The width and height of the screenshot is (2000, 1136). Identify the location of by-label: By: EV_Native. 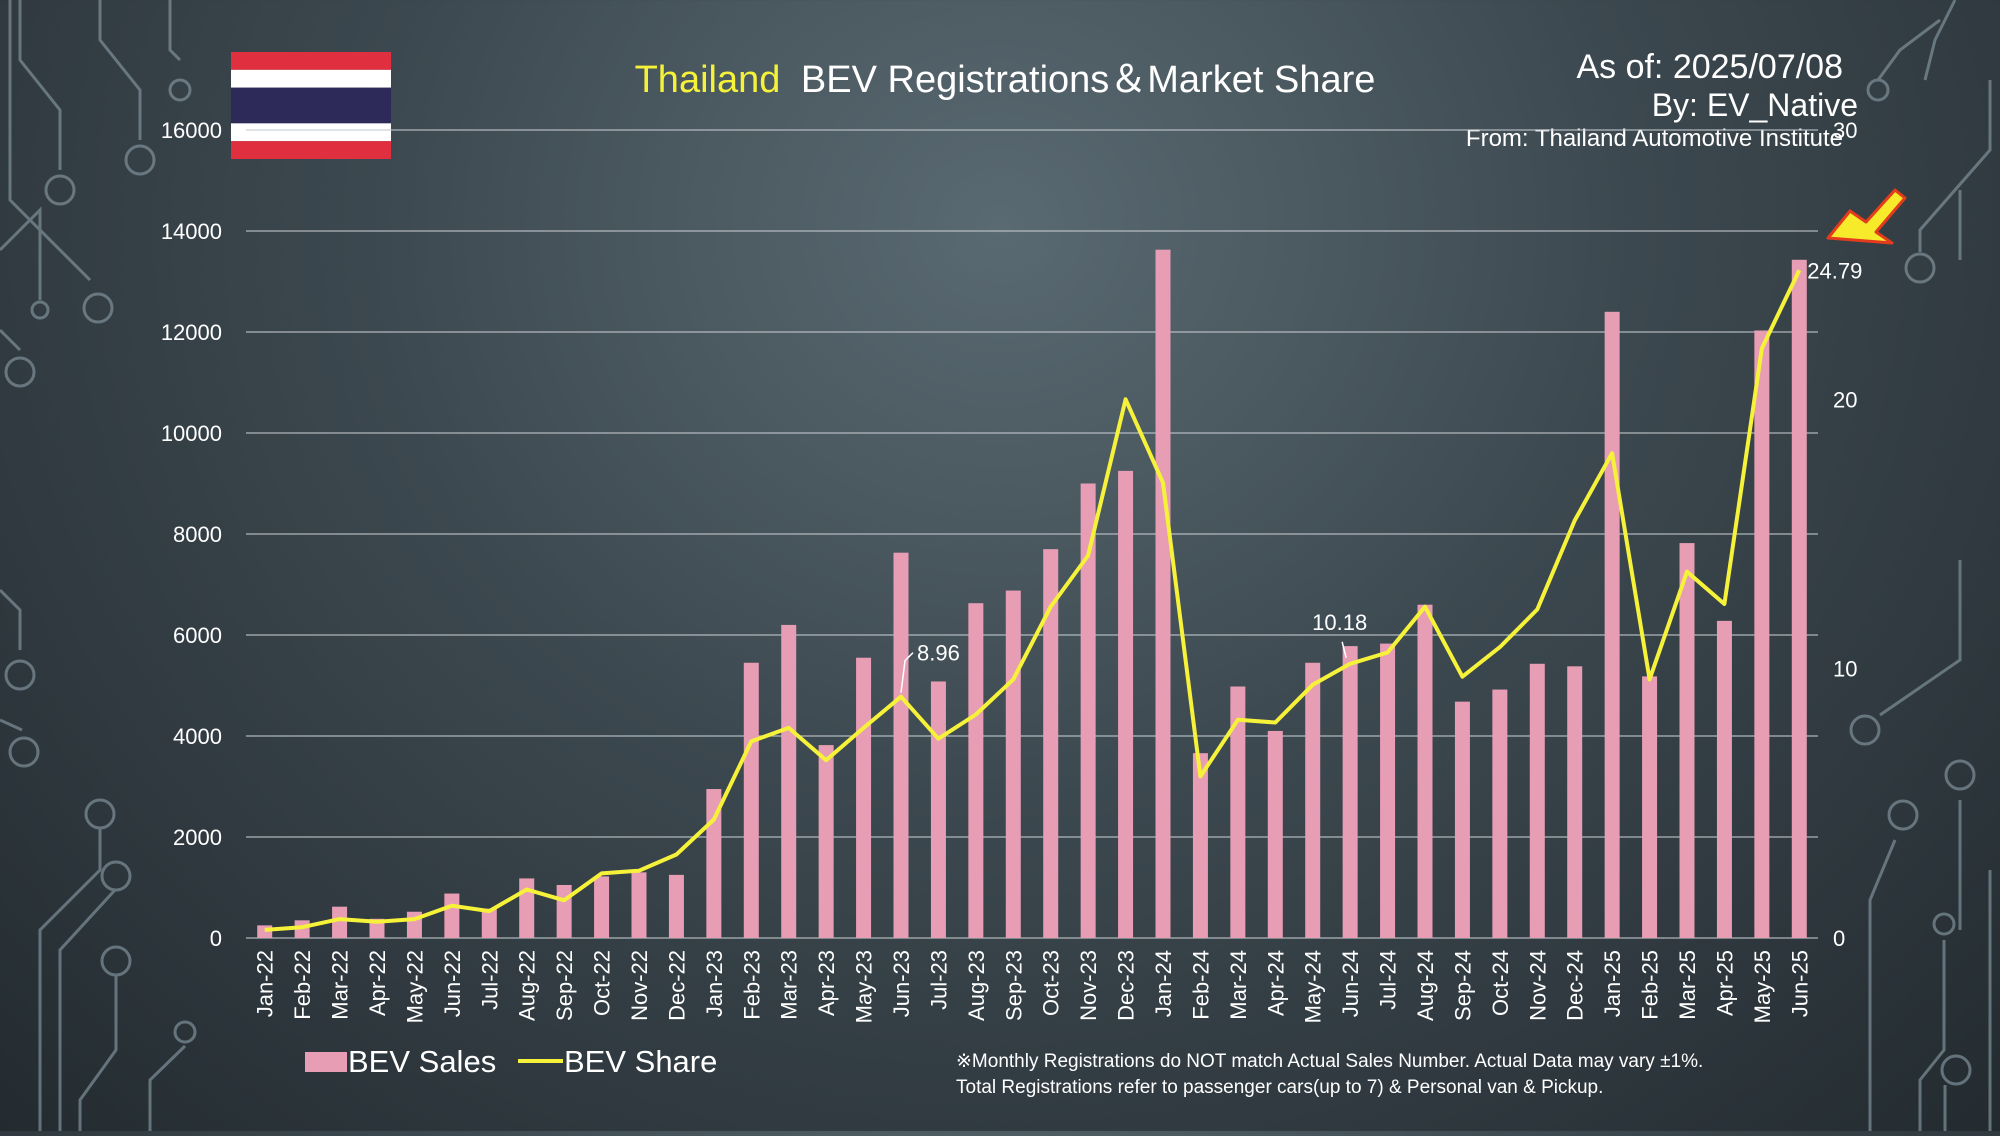
(1755, 105).